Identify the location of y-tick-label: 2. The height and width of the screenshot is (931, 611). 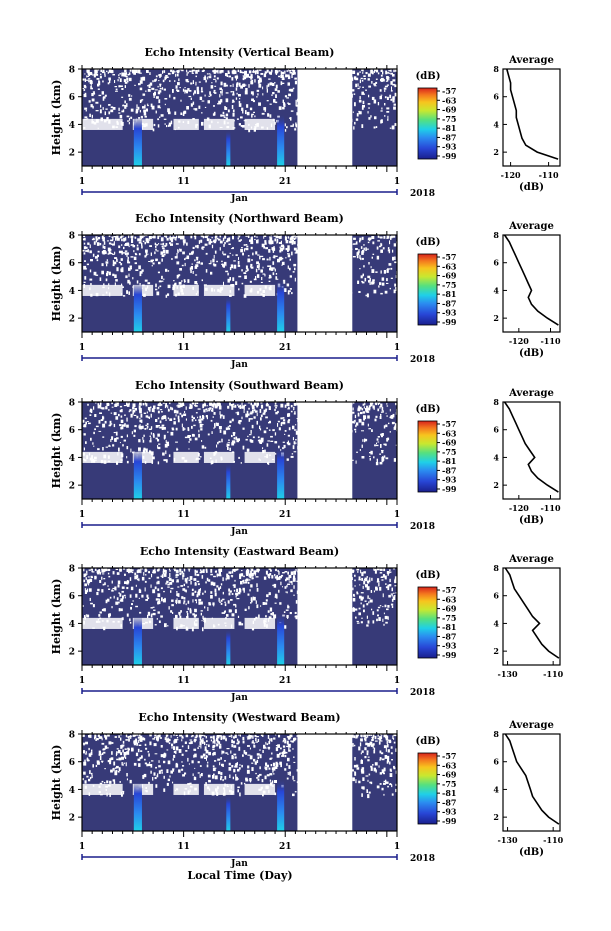
(72, 487).